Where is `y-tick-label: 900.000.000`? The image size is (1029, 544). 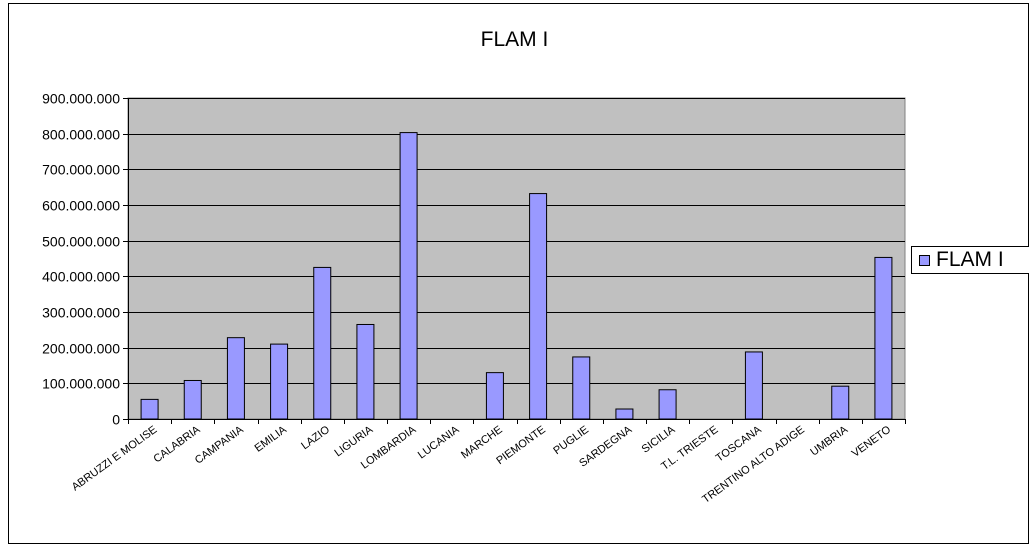 y-tick-label: 900.000.000 is located at coordinates (81, 99).